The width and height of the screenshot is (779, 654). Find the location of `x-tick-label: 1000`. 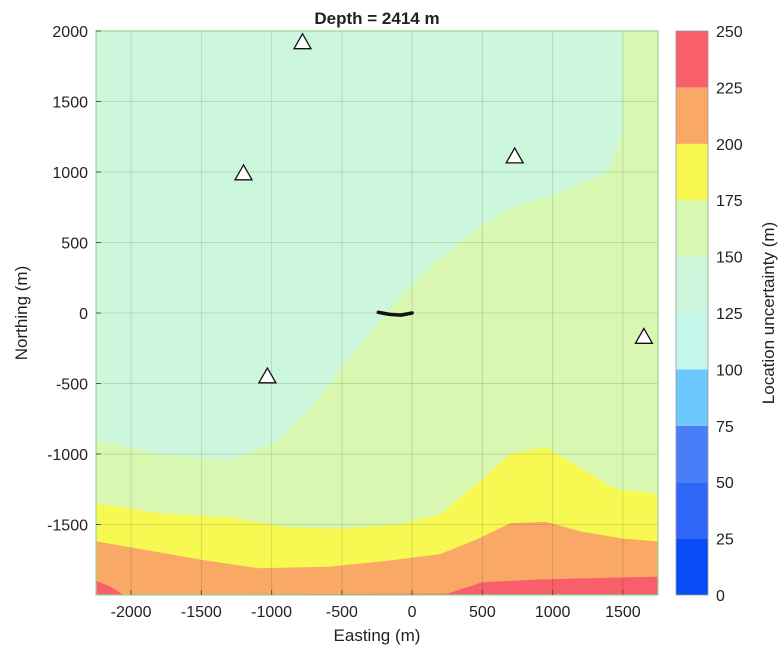

x-tick-label: 1000 is located at coordinates (553, 612).